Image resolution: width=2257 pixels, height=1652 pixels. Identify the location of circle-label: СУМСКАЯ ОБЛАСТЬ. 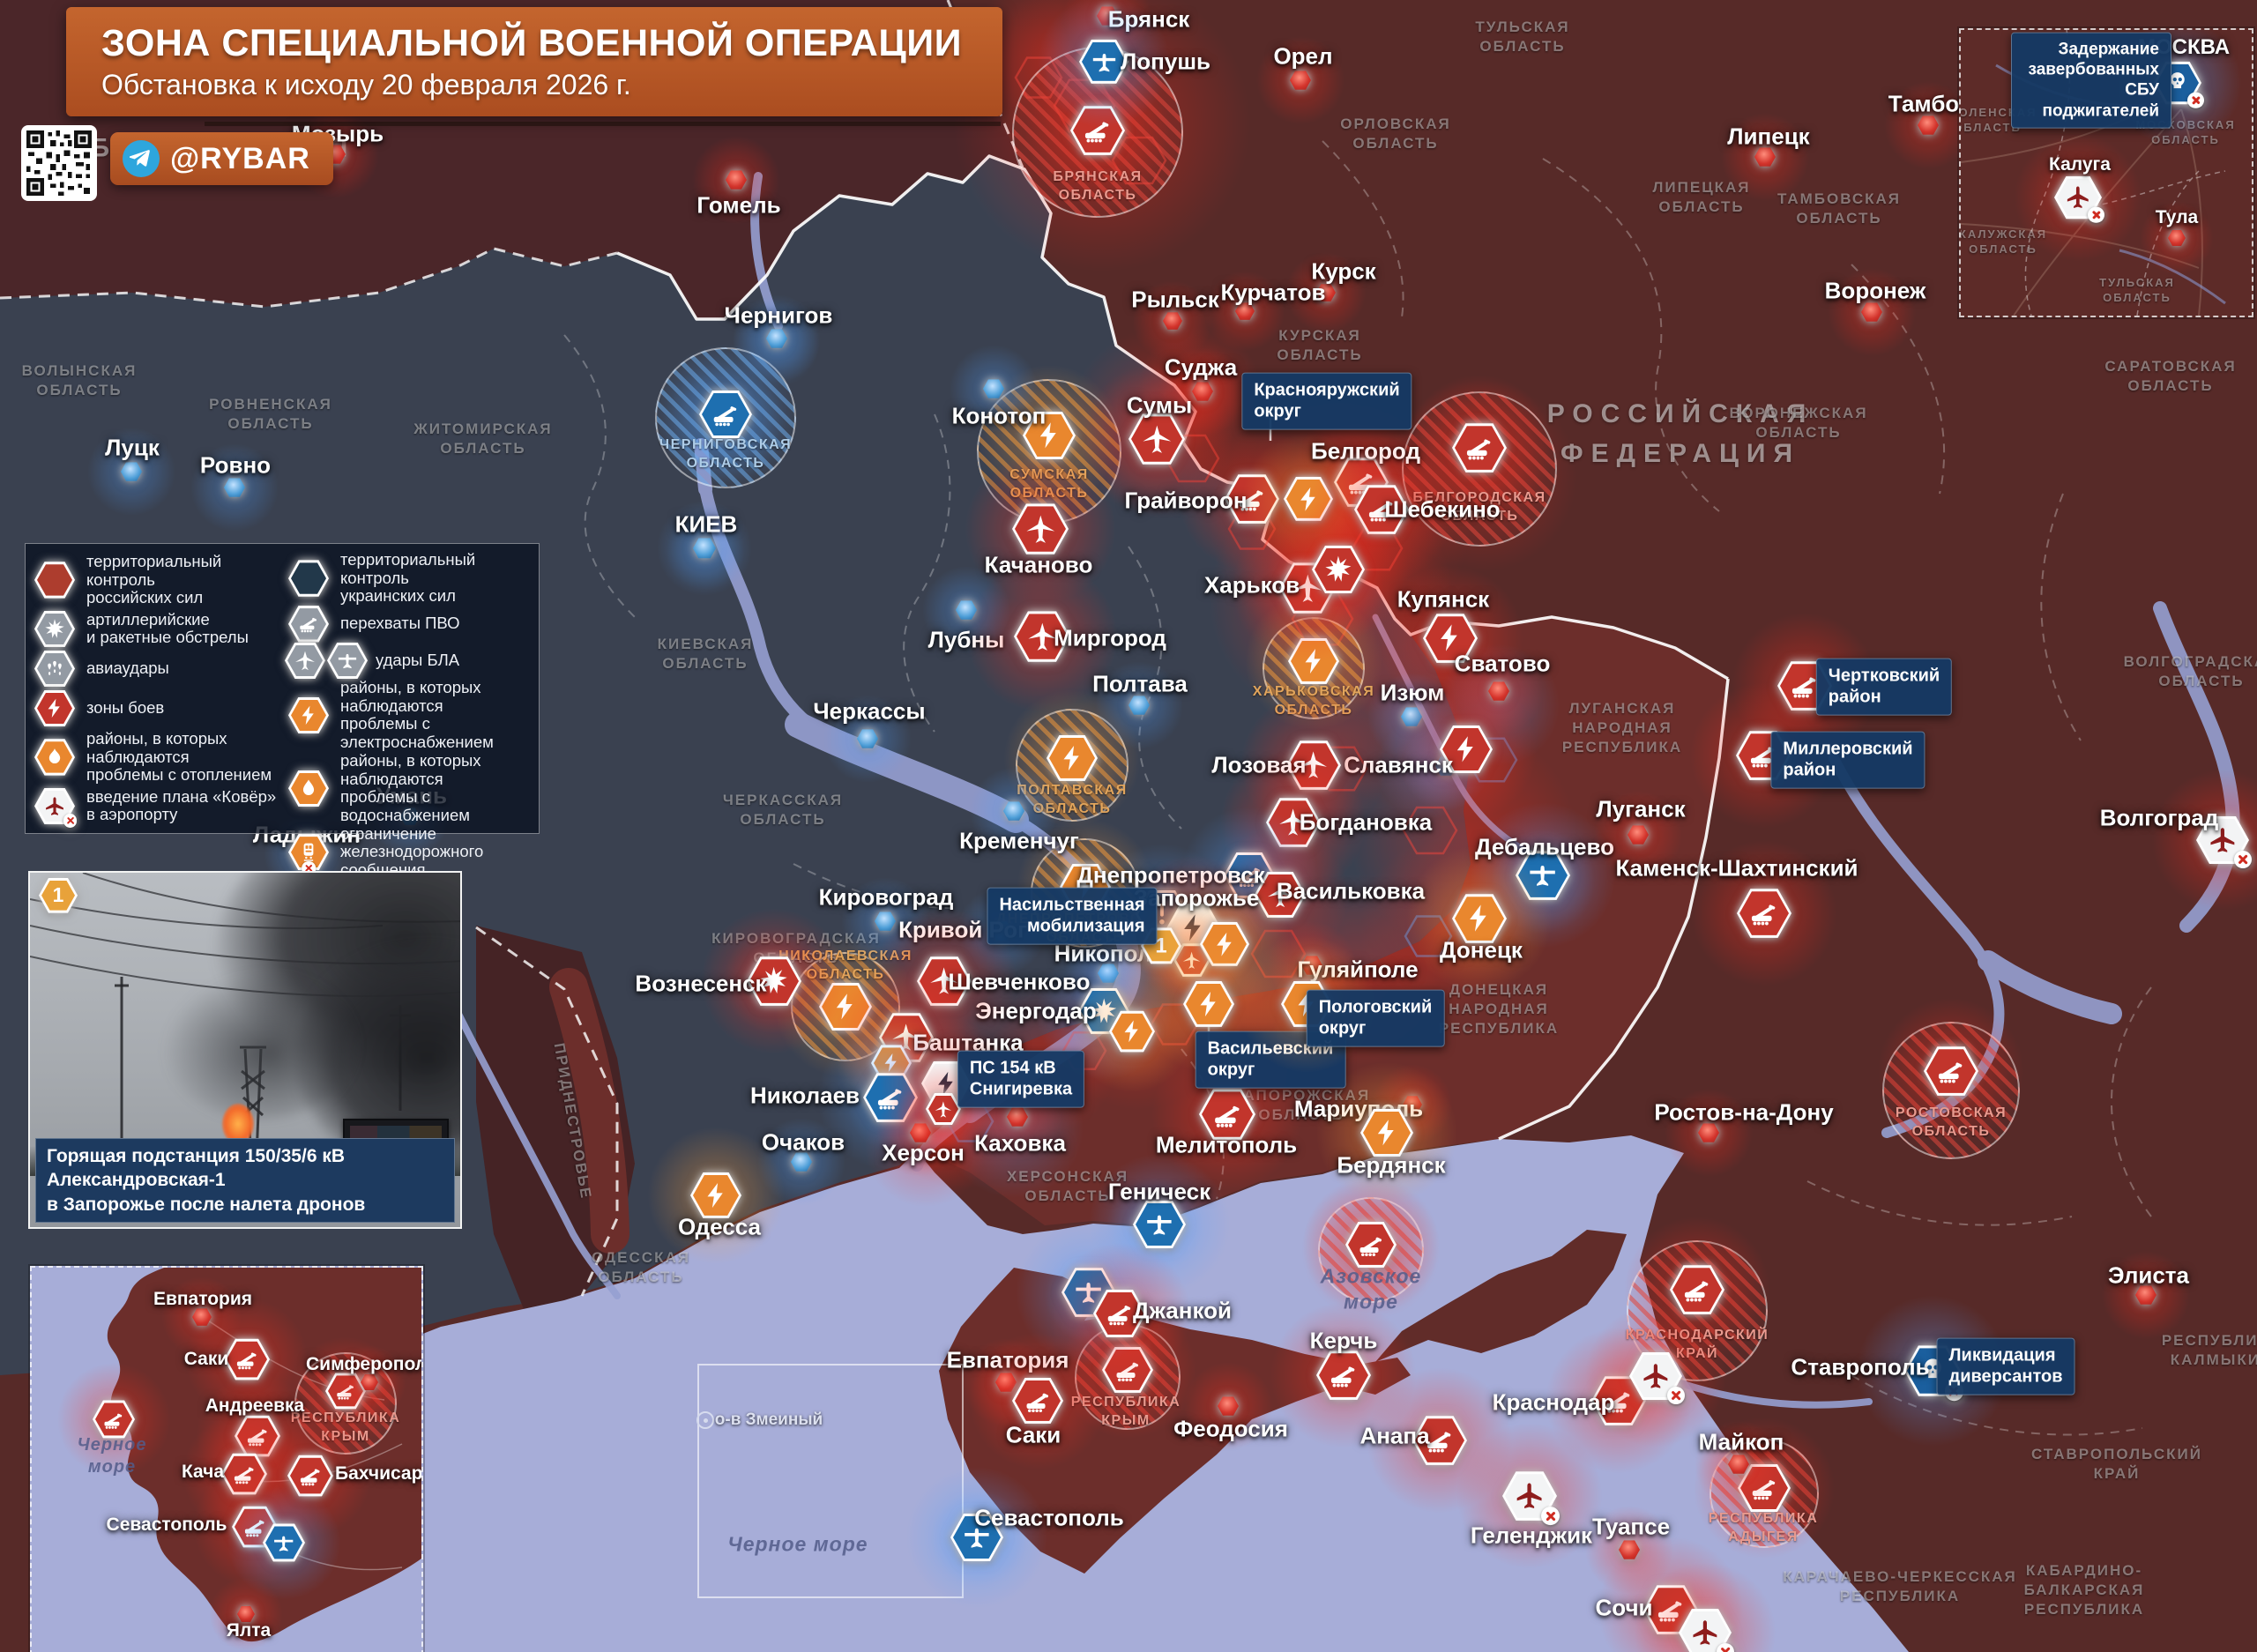
(1049, 484).